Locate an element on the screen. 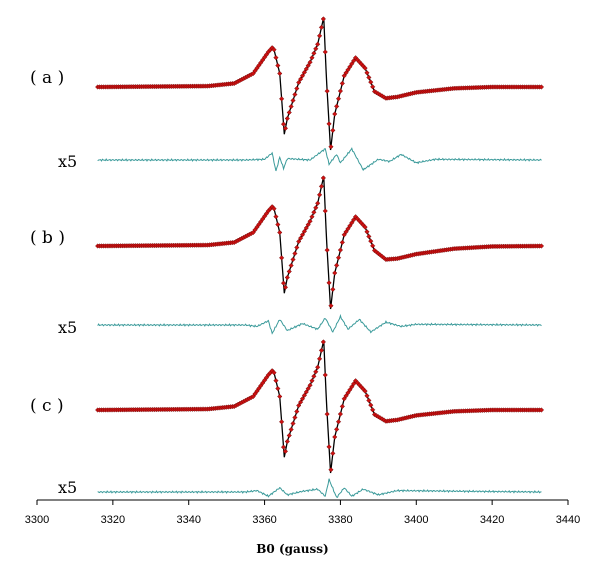 The width and height of the screenshot is (605, 581). x-tick-label: 3400 is located at coordinates (416, 520).